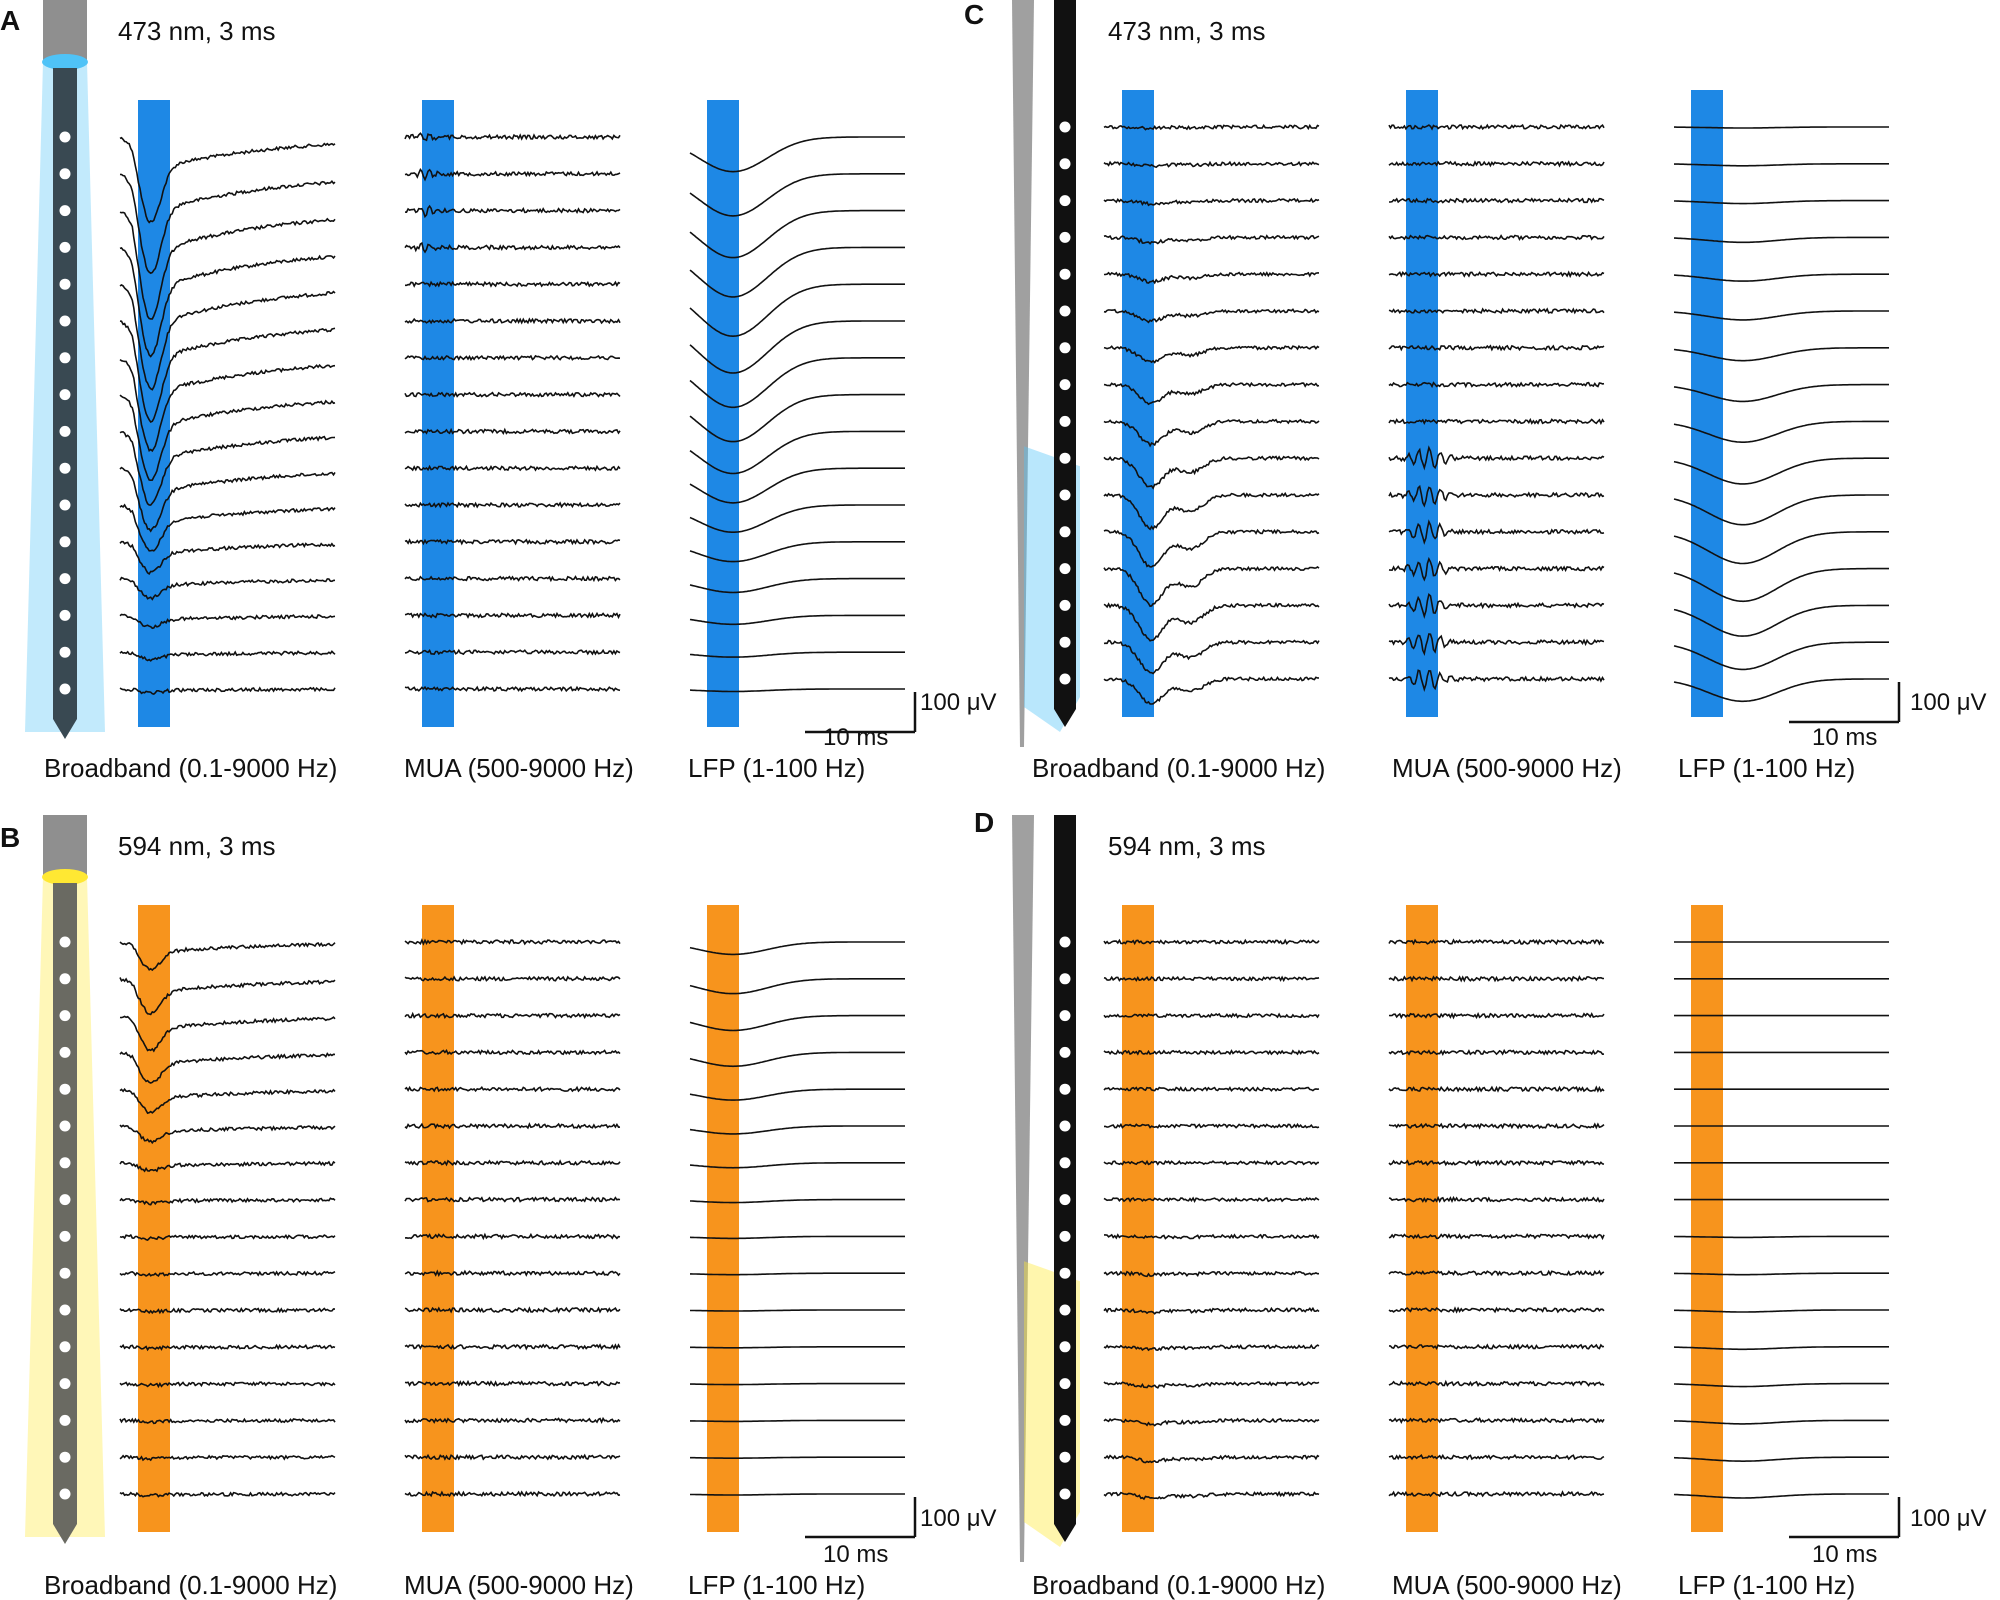 This screenshot has height=1600, width=2000. I want to click on fiber-cap, so click(65, 31).